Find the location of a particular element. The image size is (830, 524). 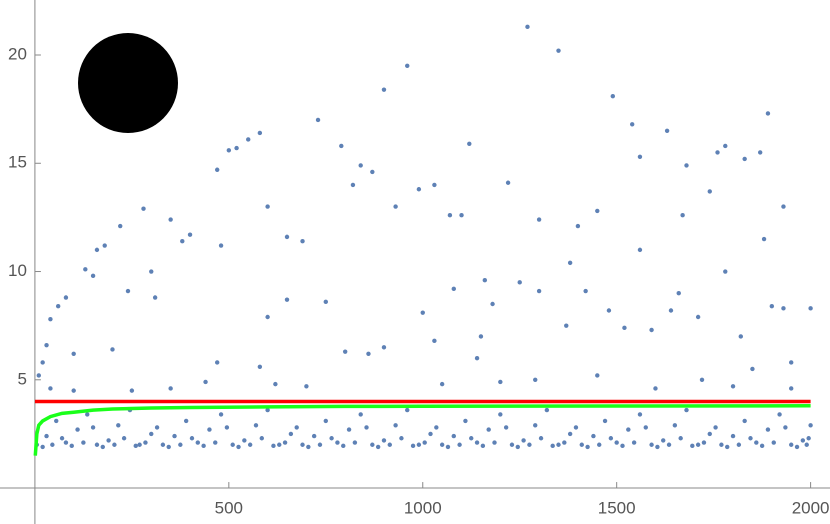

disk is located at coordinates (128, 83).